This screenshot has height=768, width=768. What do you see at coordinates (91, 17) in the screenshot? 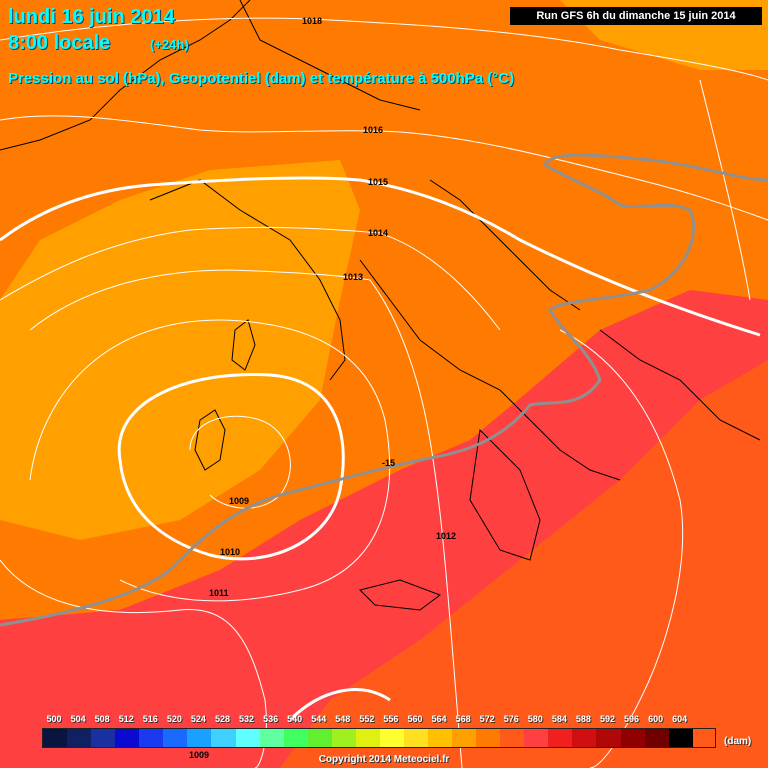
I see `forecast-date: lundi 16 juin 2014` at bounding box center [91, 17].